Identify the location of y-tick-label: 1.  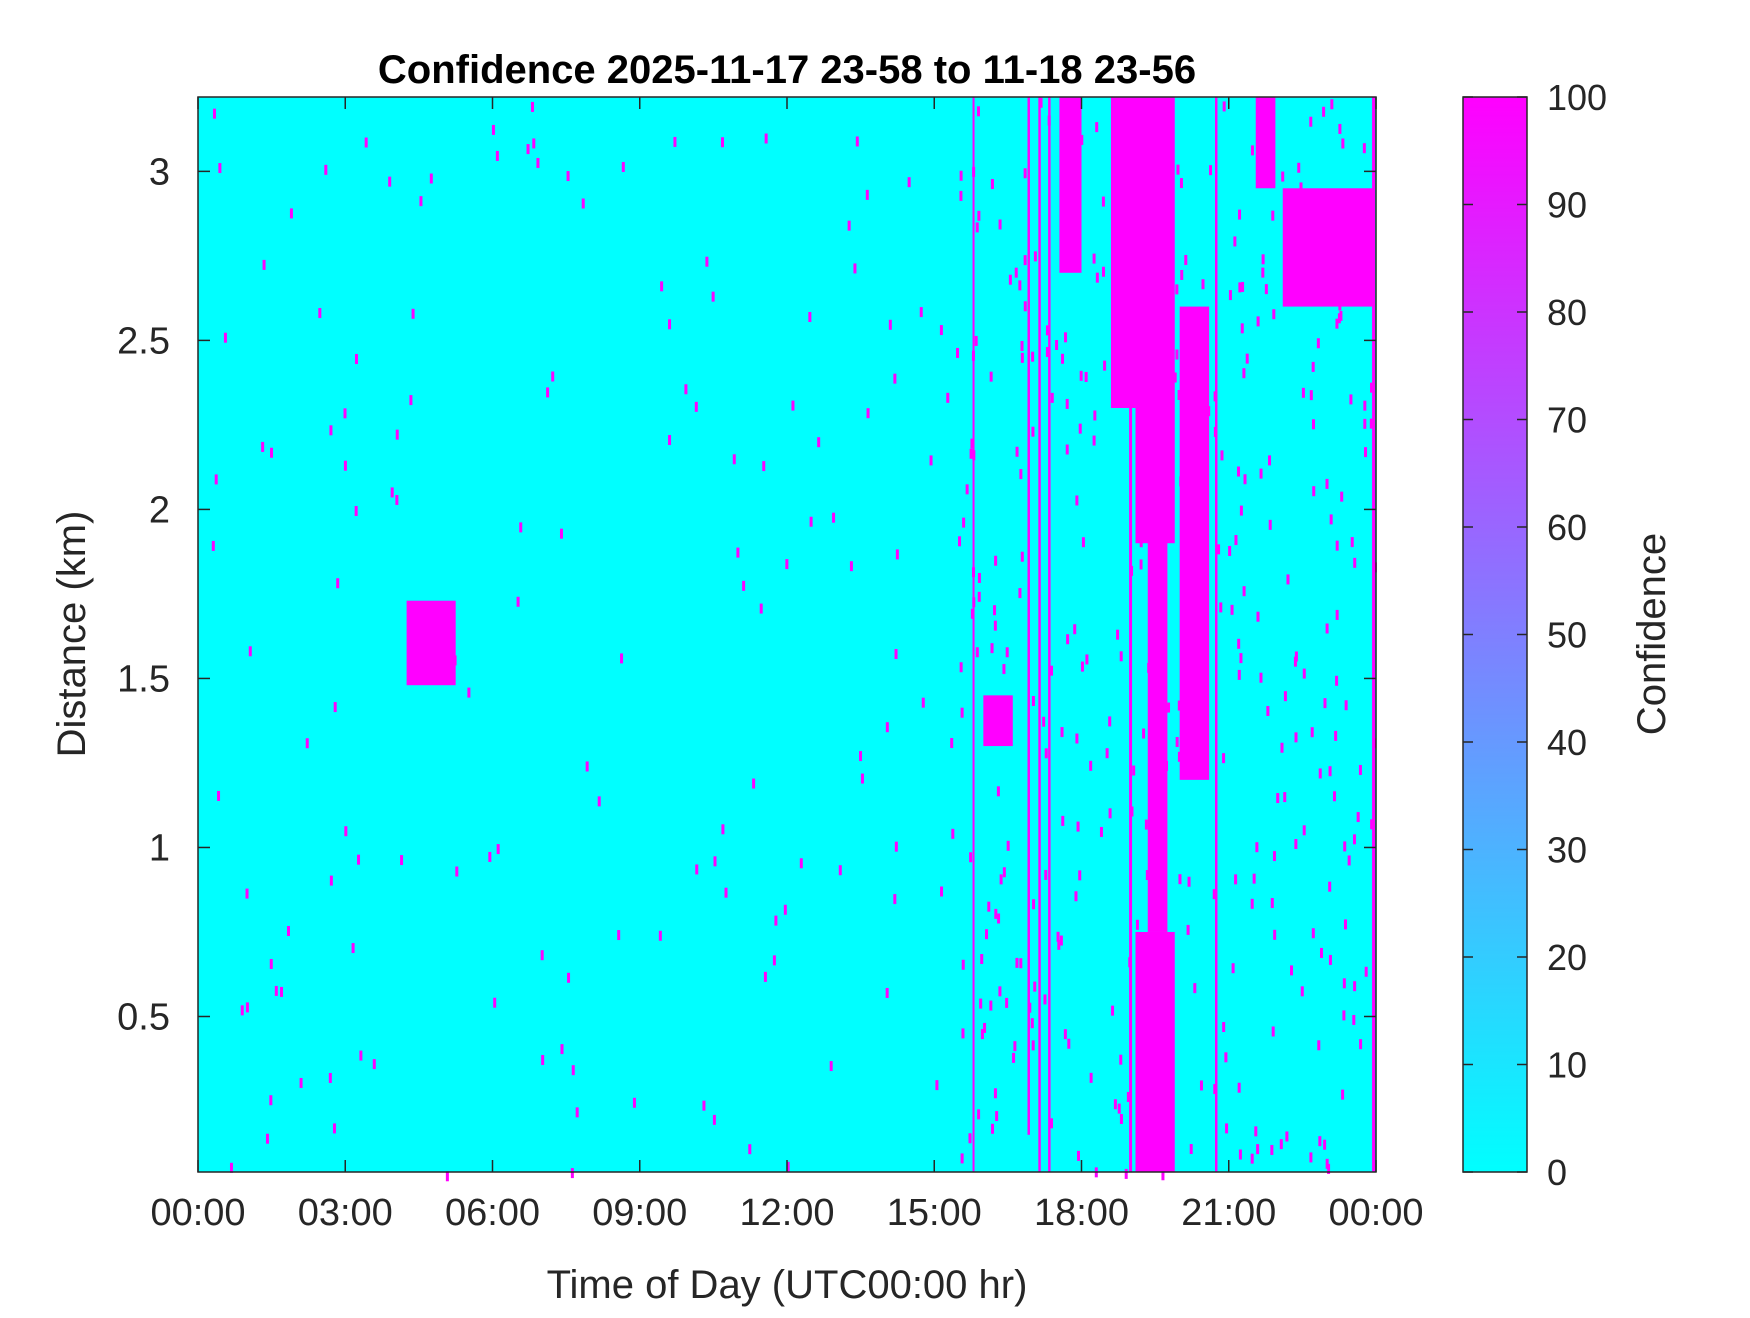
(159, 848).